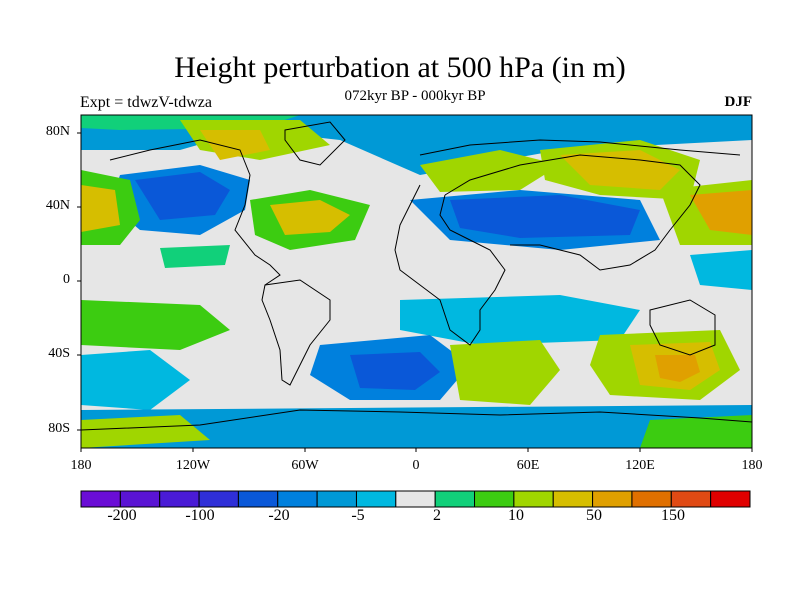  Describe the element at coordinates (122, 515) in the screenshot. I see `colorbar-label: -200` at that location.